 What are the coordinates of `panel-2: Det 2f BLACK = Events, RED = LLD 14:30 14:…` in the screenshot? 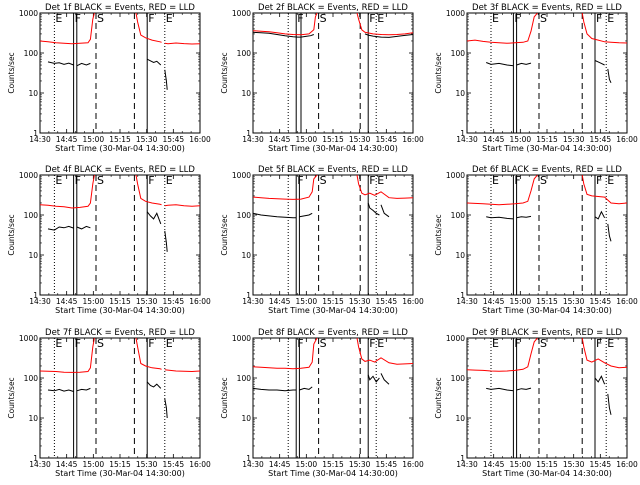 It's located at (322, 78).